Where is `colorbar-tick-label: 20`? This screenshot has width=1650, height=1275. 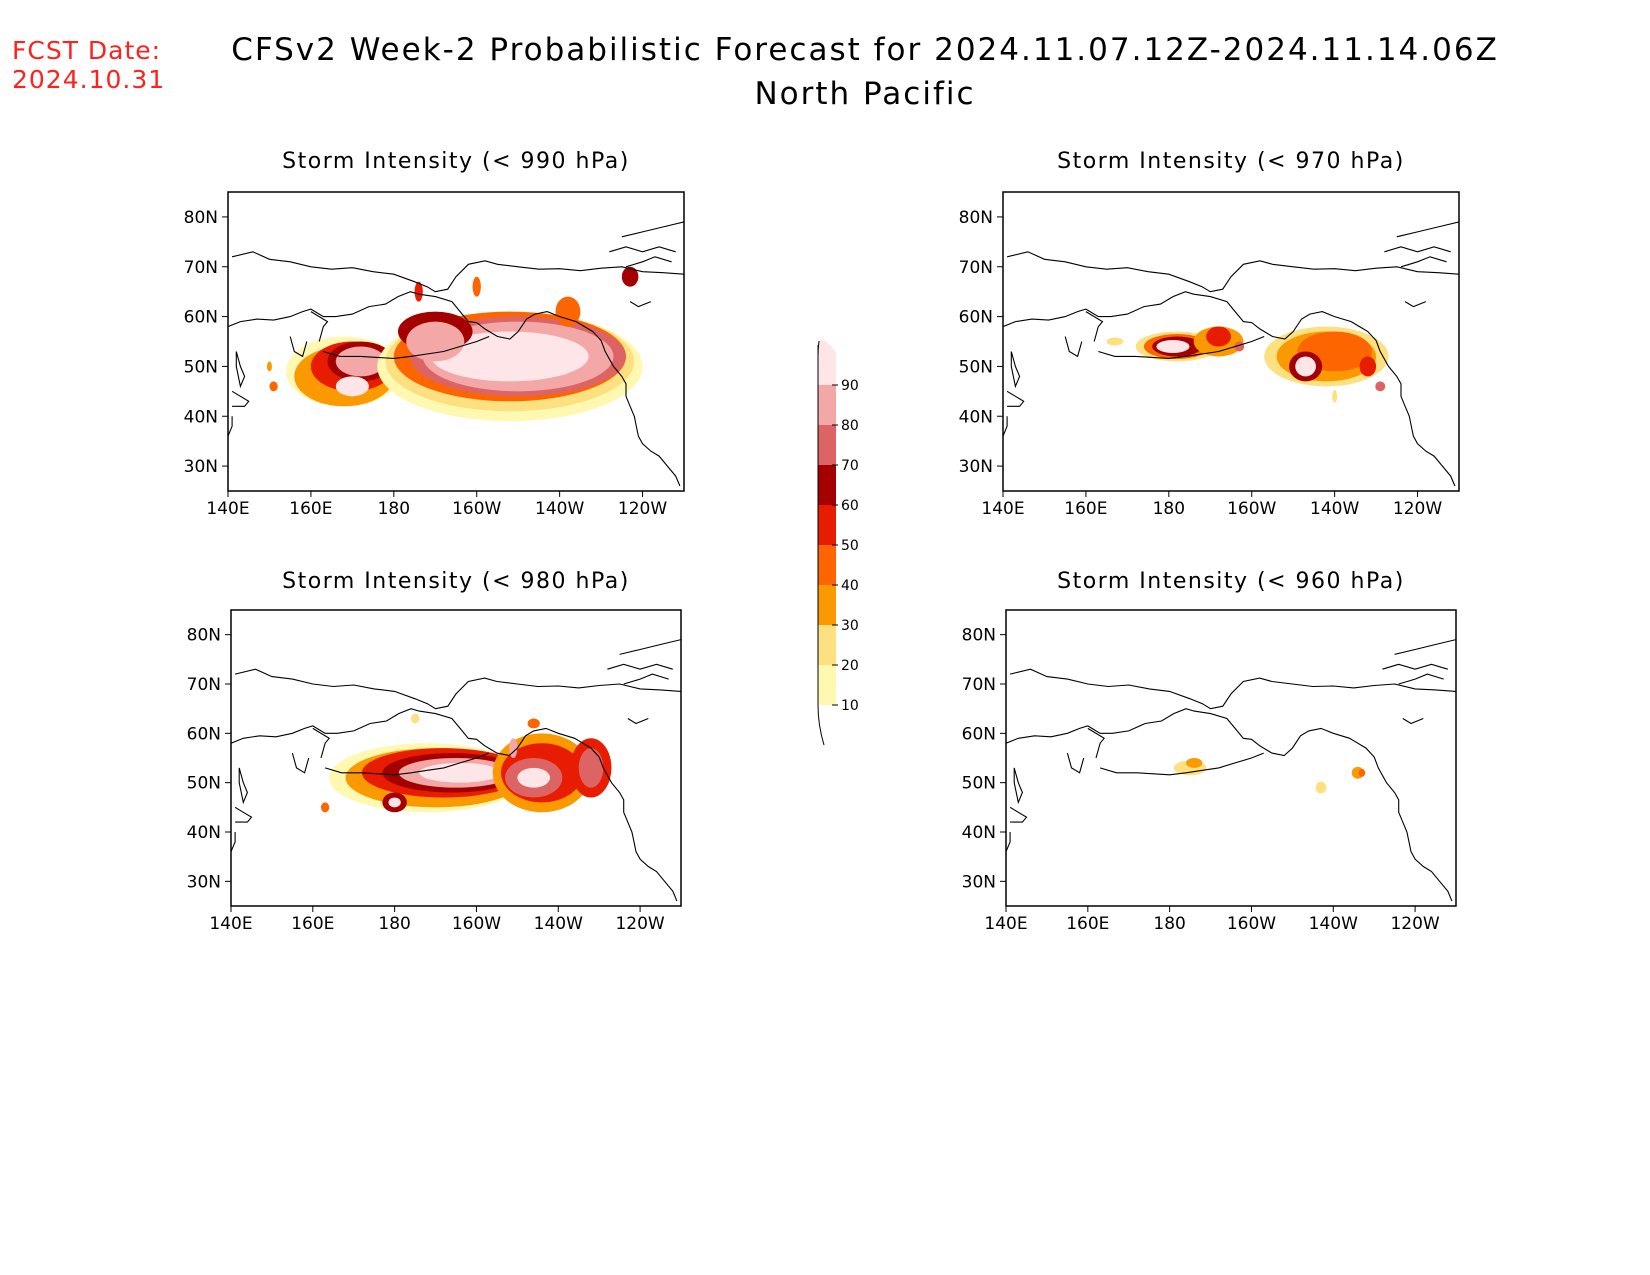 colorbar-tick-label: 20 is located at coordinates (850, 666).